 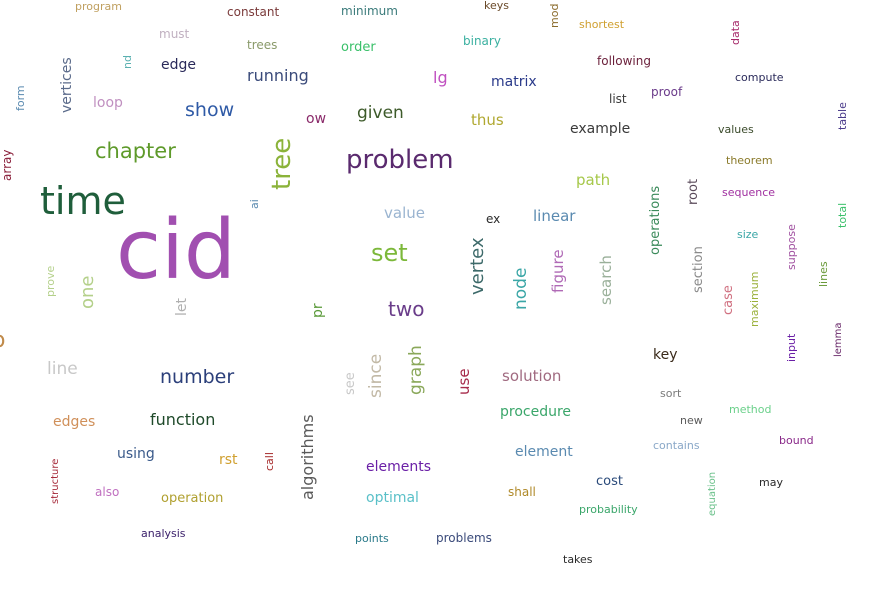 I want to click on word-ow: ow, so click(x=316, y=119).